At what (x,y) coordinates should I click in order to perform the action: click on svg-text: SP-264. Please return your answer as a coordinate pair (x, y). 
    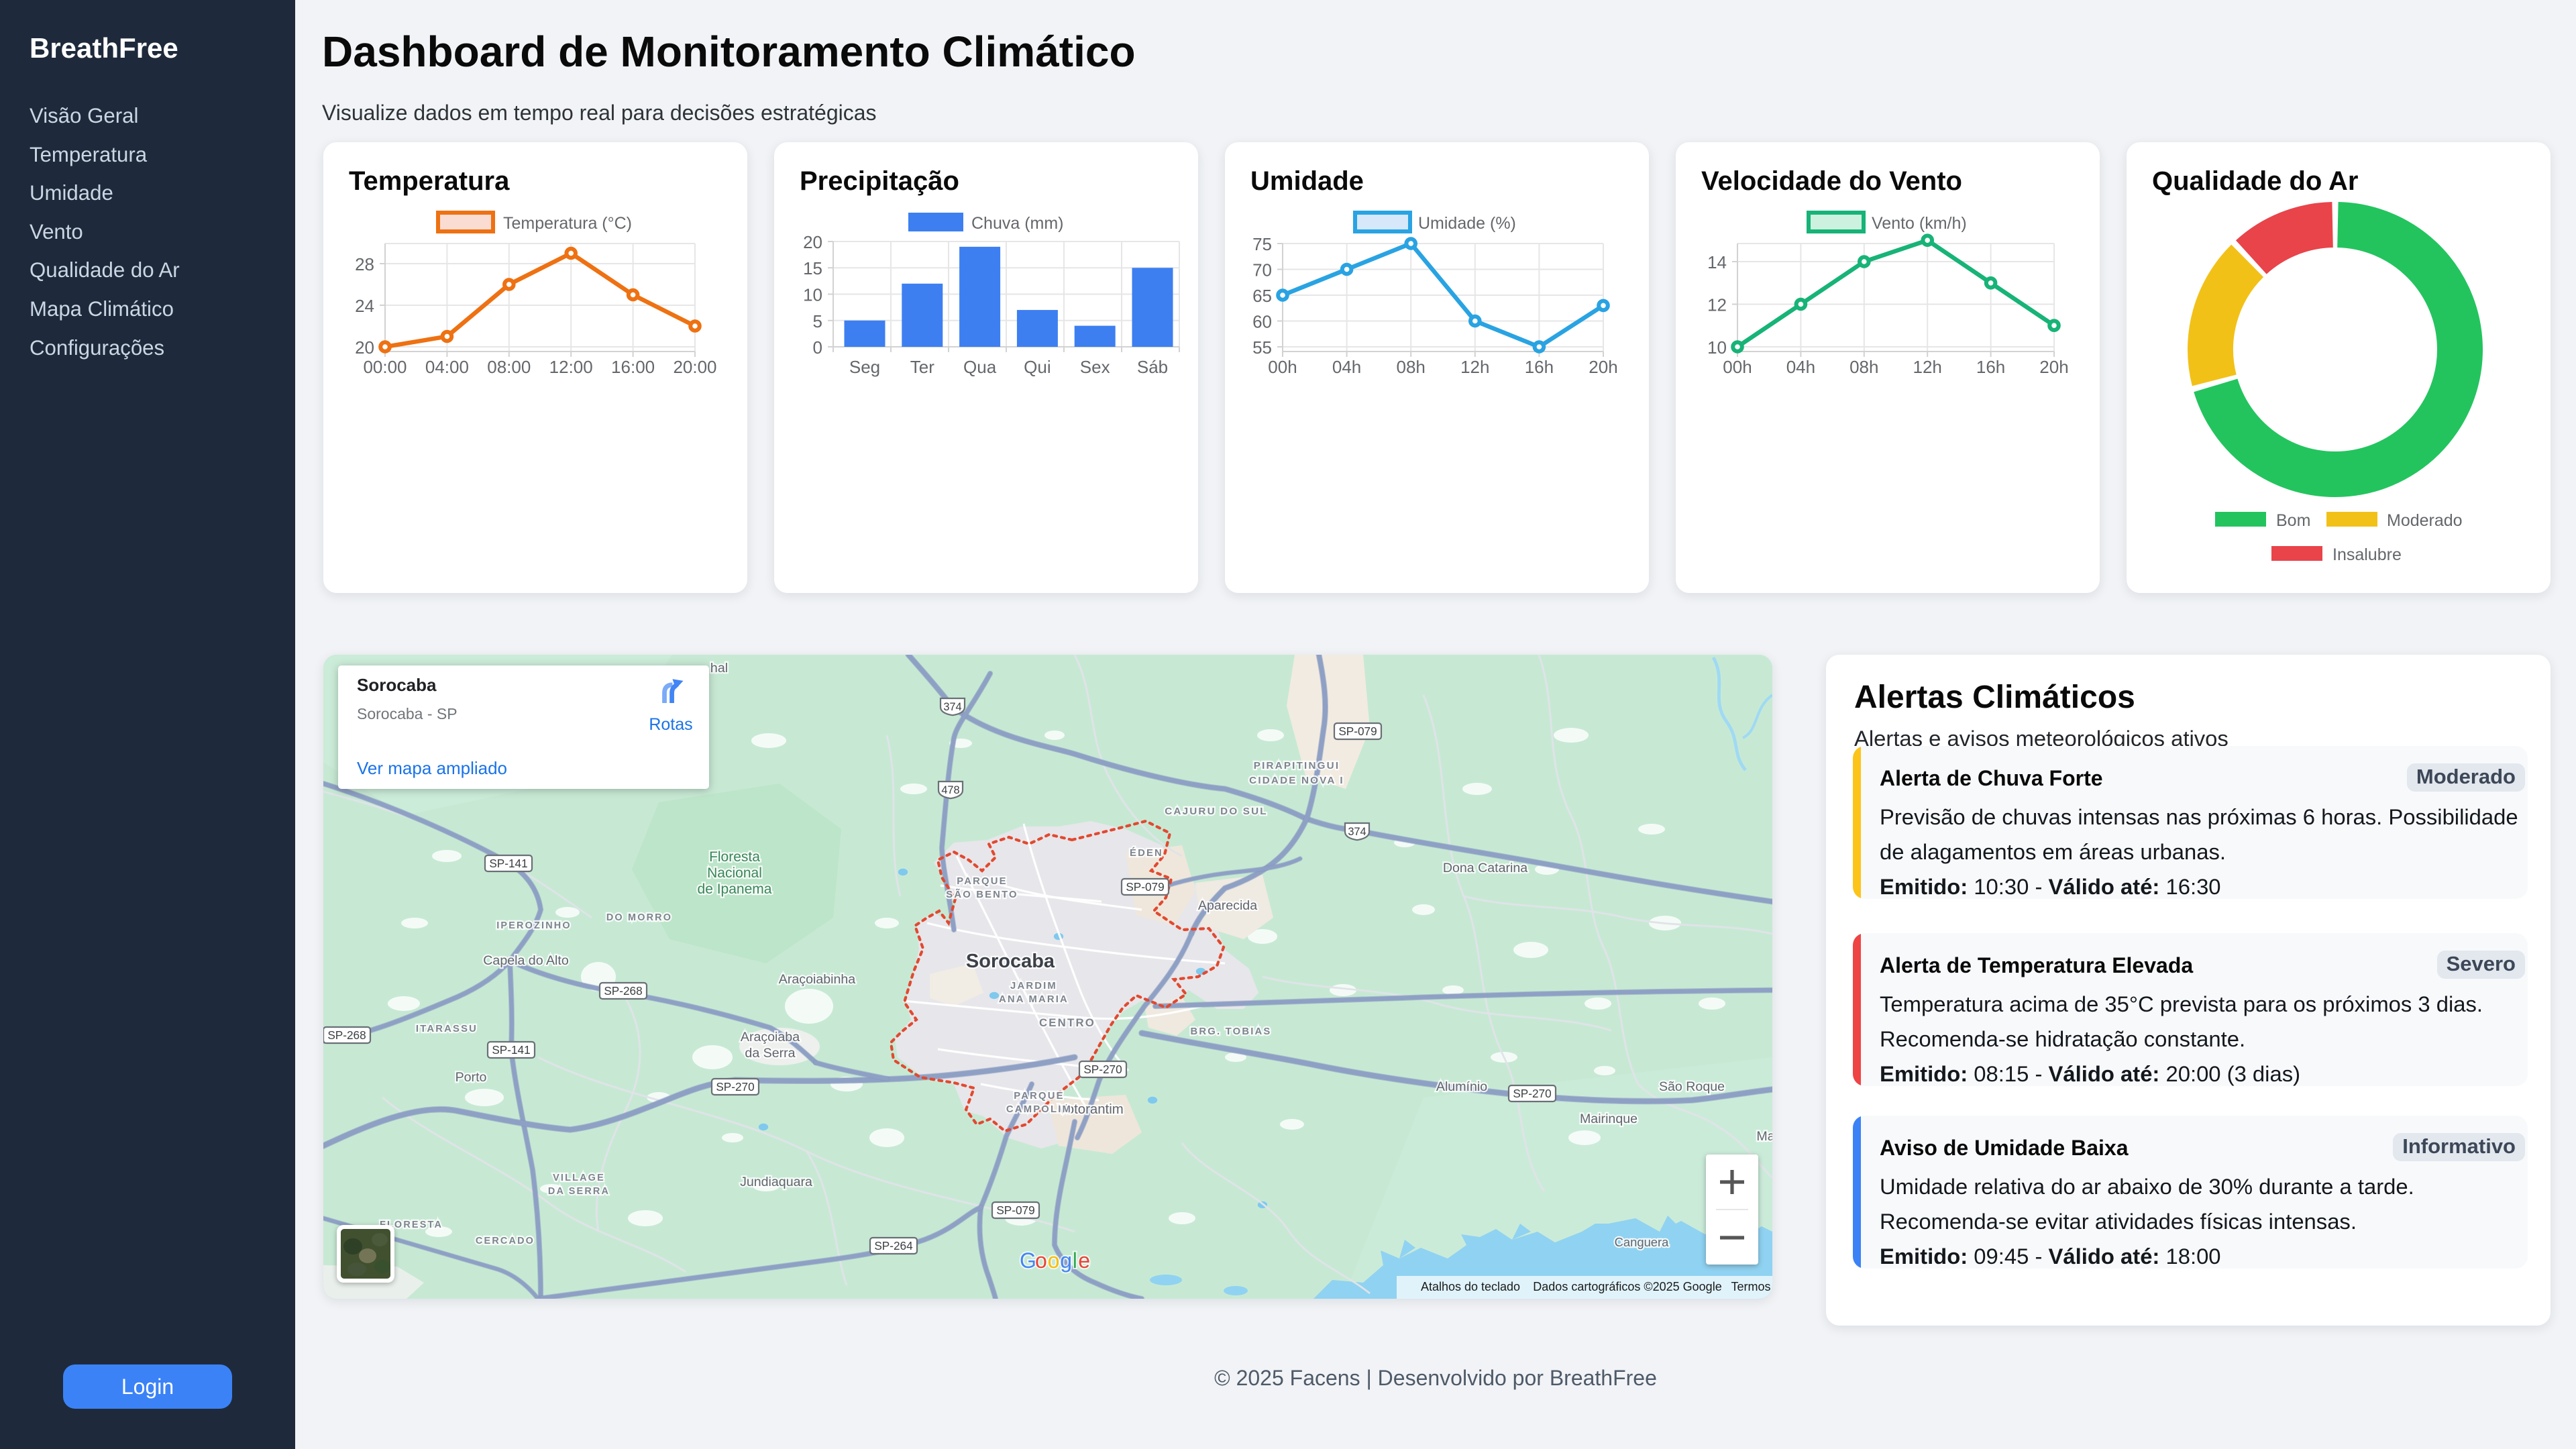
    Looking at the image, I should click on (893, 1245).